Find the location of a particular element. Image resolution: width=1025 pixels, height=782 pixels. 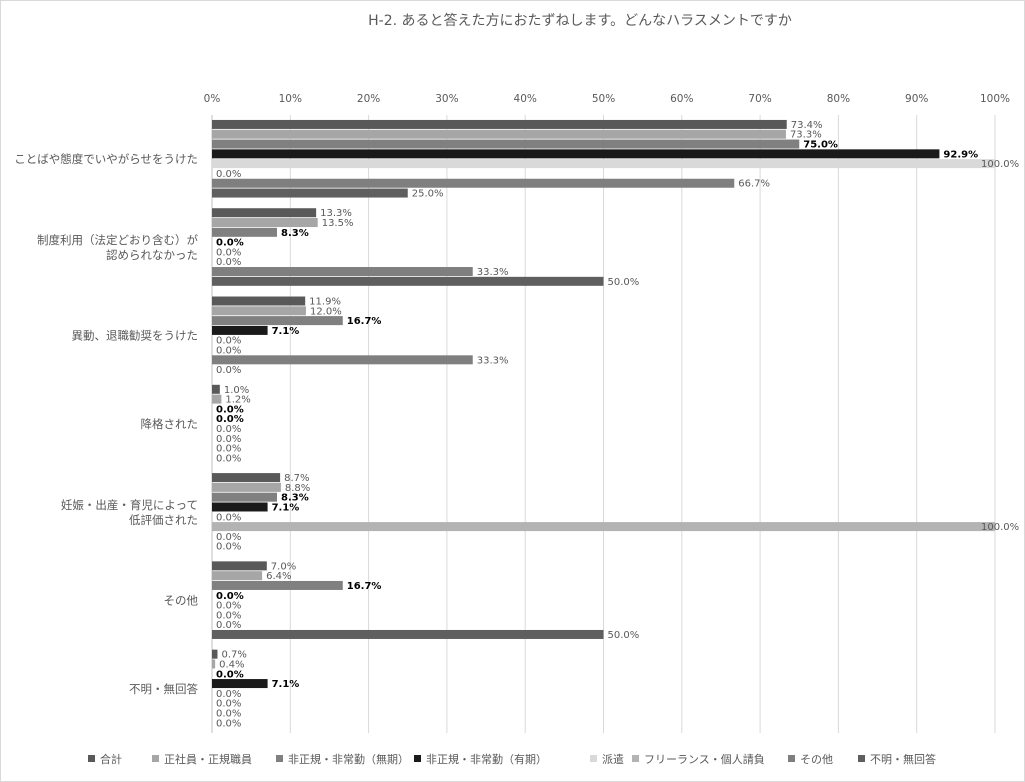

data-label: 66.7% is located at coordinates (754, 184).